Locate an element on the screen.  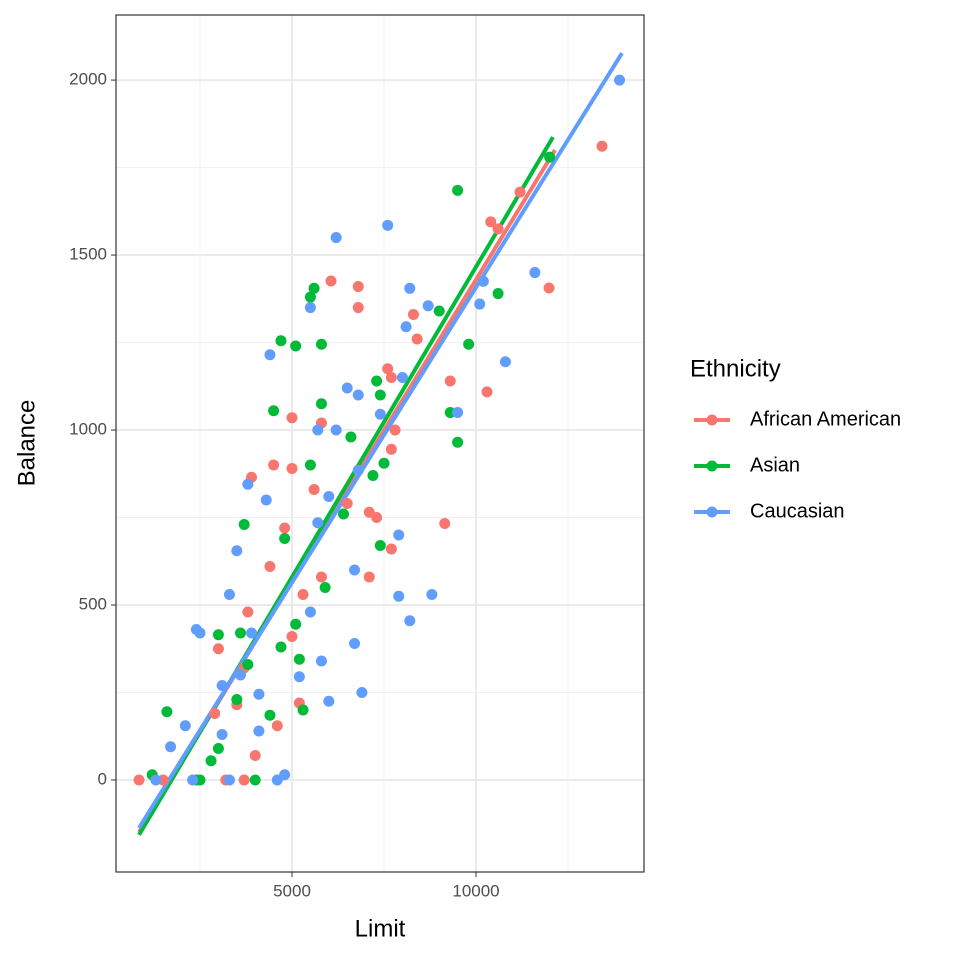
y-tick-label: 1000 is located at coordinates (88, 429).